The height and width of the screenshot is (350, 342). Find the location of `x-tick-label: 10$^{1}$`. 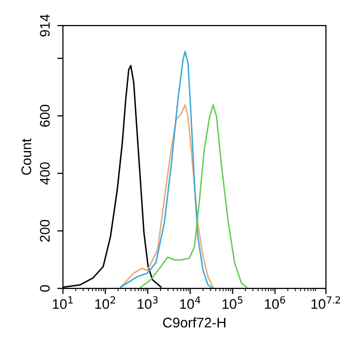

x-tick-label: 10$^{1}$ is located at coordinates (62, 302).